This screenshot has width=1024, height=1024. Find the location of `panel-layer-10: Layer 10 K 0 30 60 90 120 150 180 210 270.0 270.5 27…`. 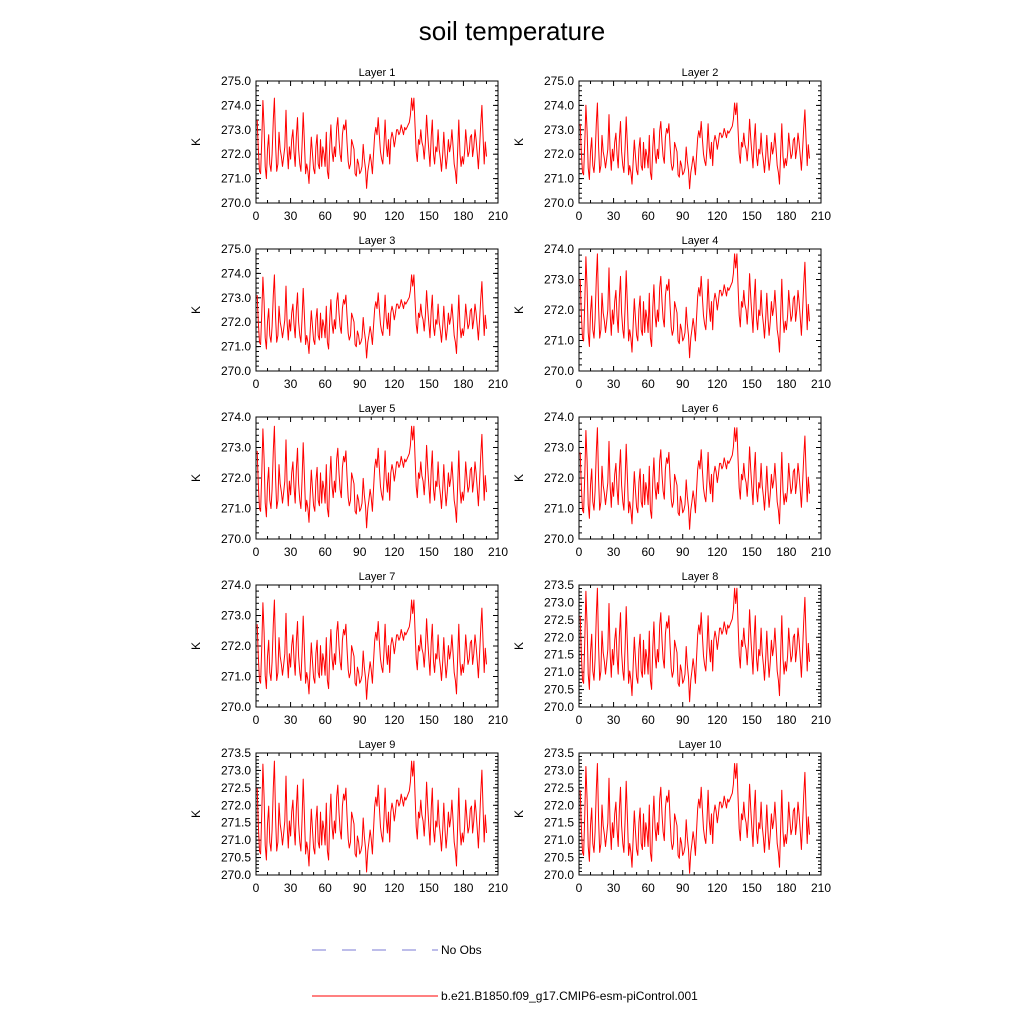

panel-layer-10: Layer 10 K 0 30 60 90 120 150 180 210 270.0 270.5 27… is located at coordinates (671, 817).